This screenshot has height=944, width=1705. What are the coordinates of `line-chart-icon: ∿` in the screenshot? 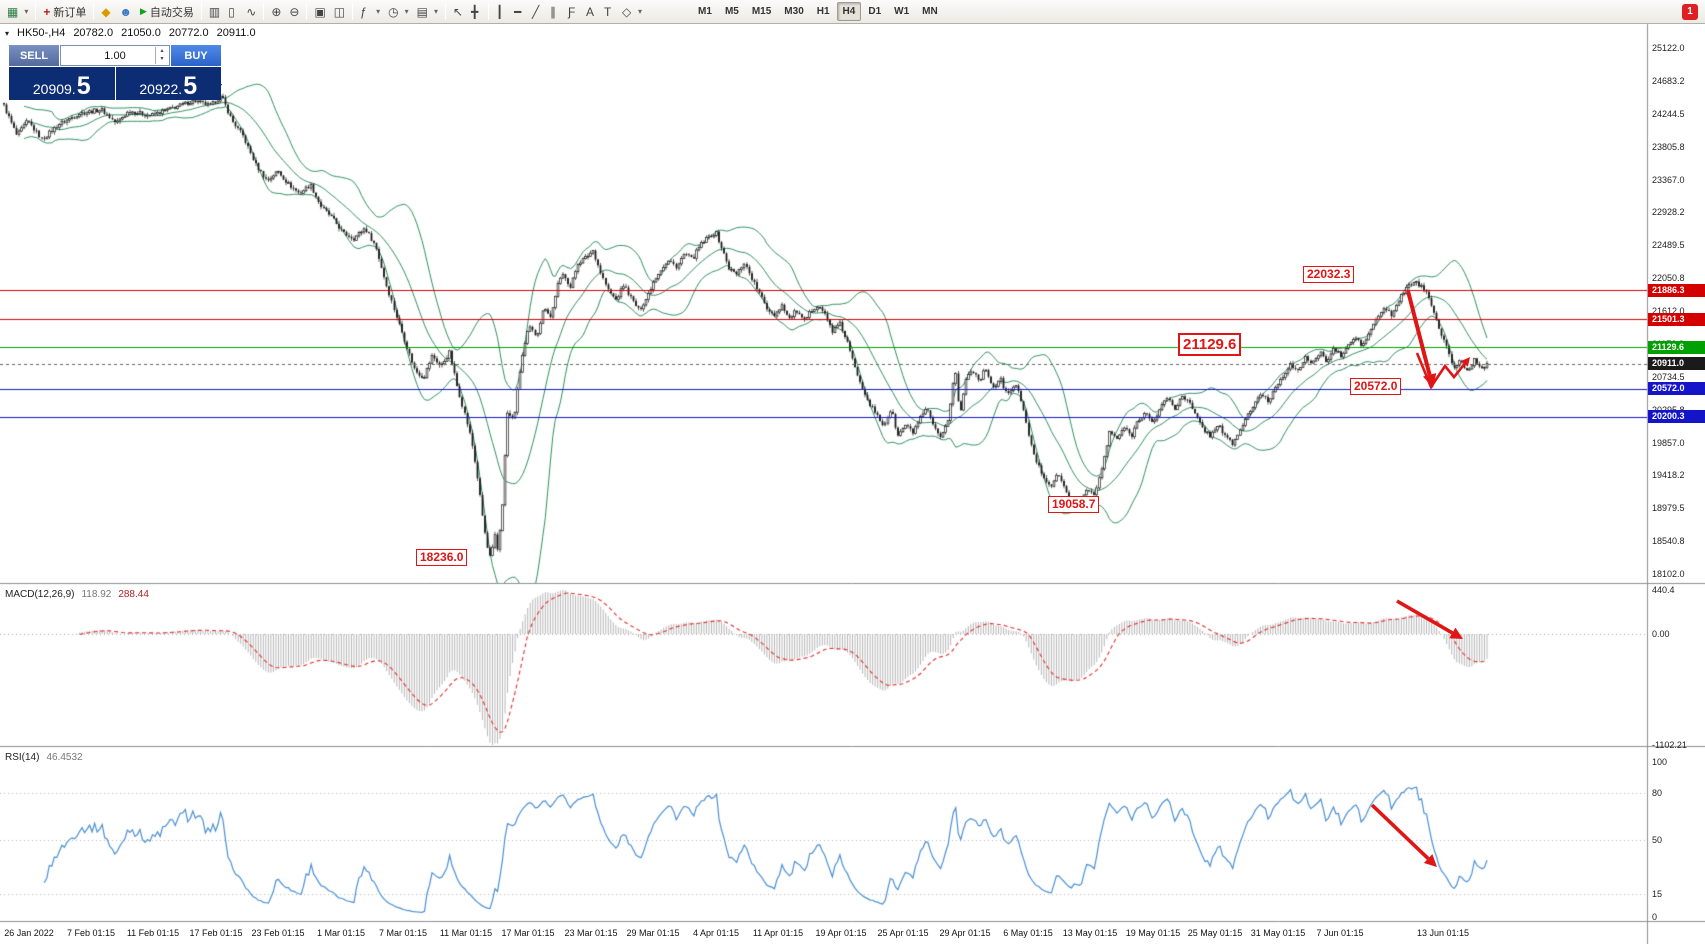 It's located at (251, 11).